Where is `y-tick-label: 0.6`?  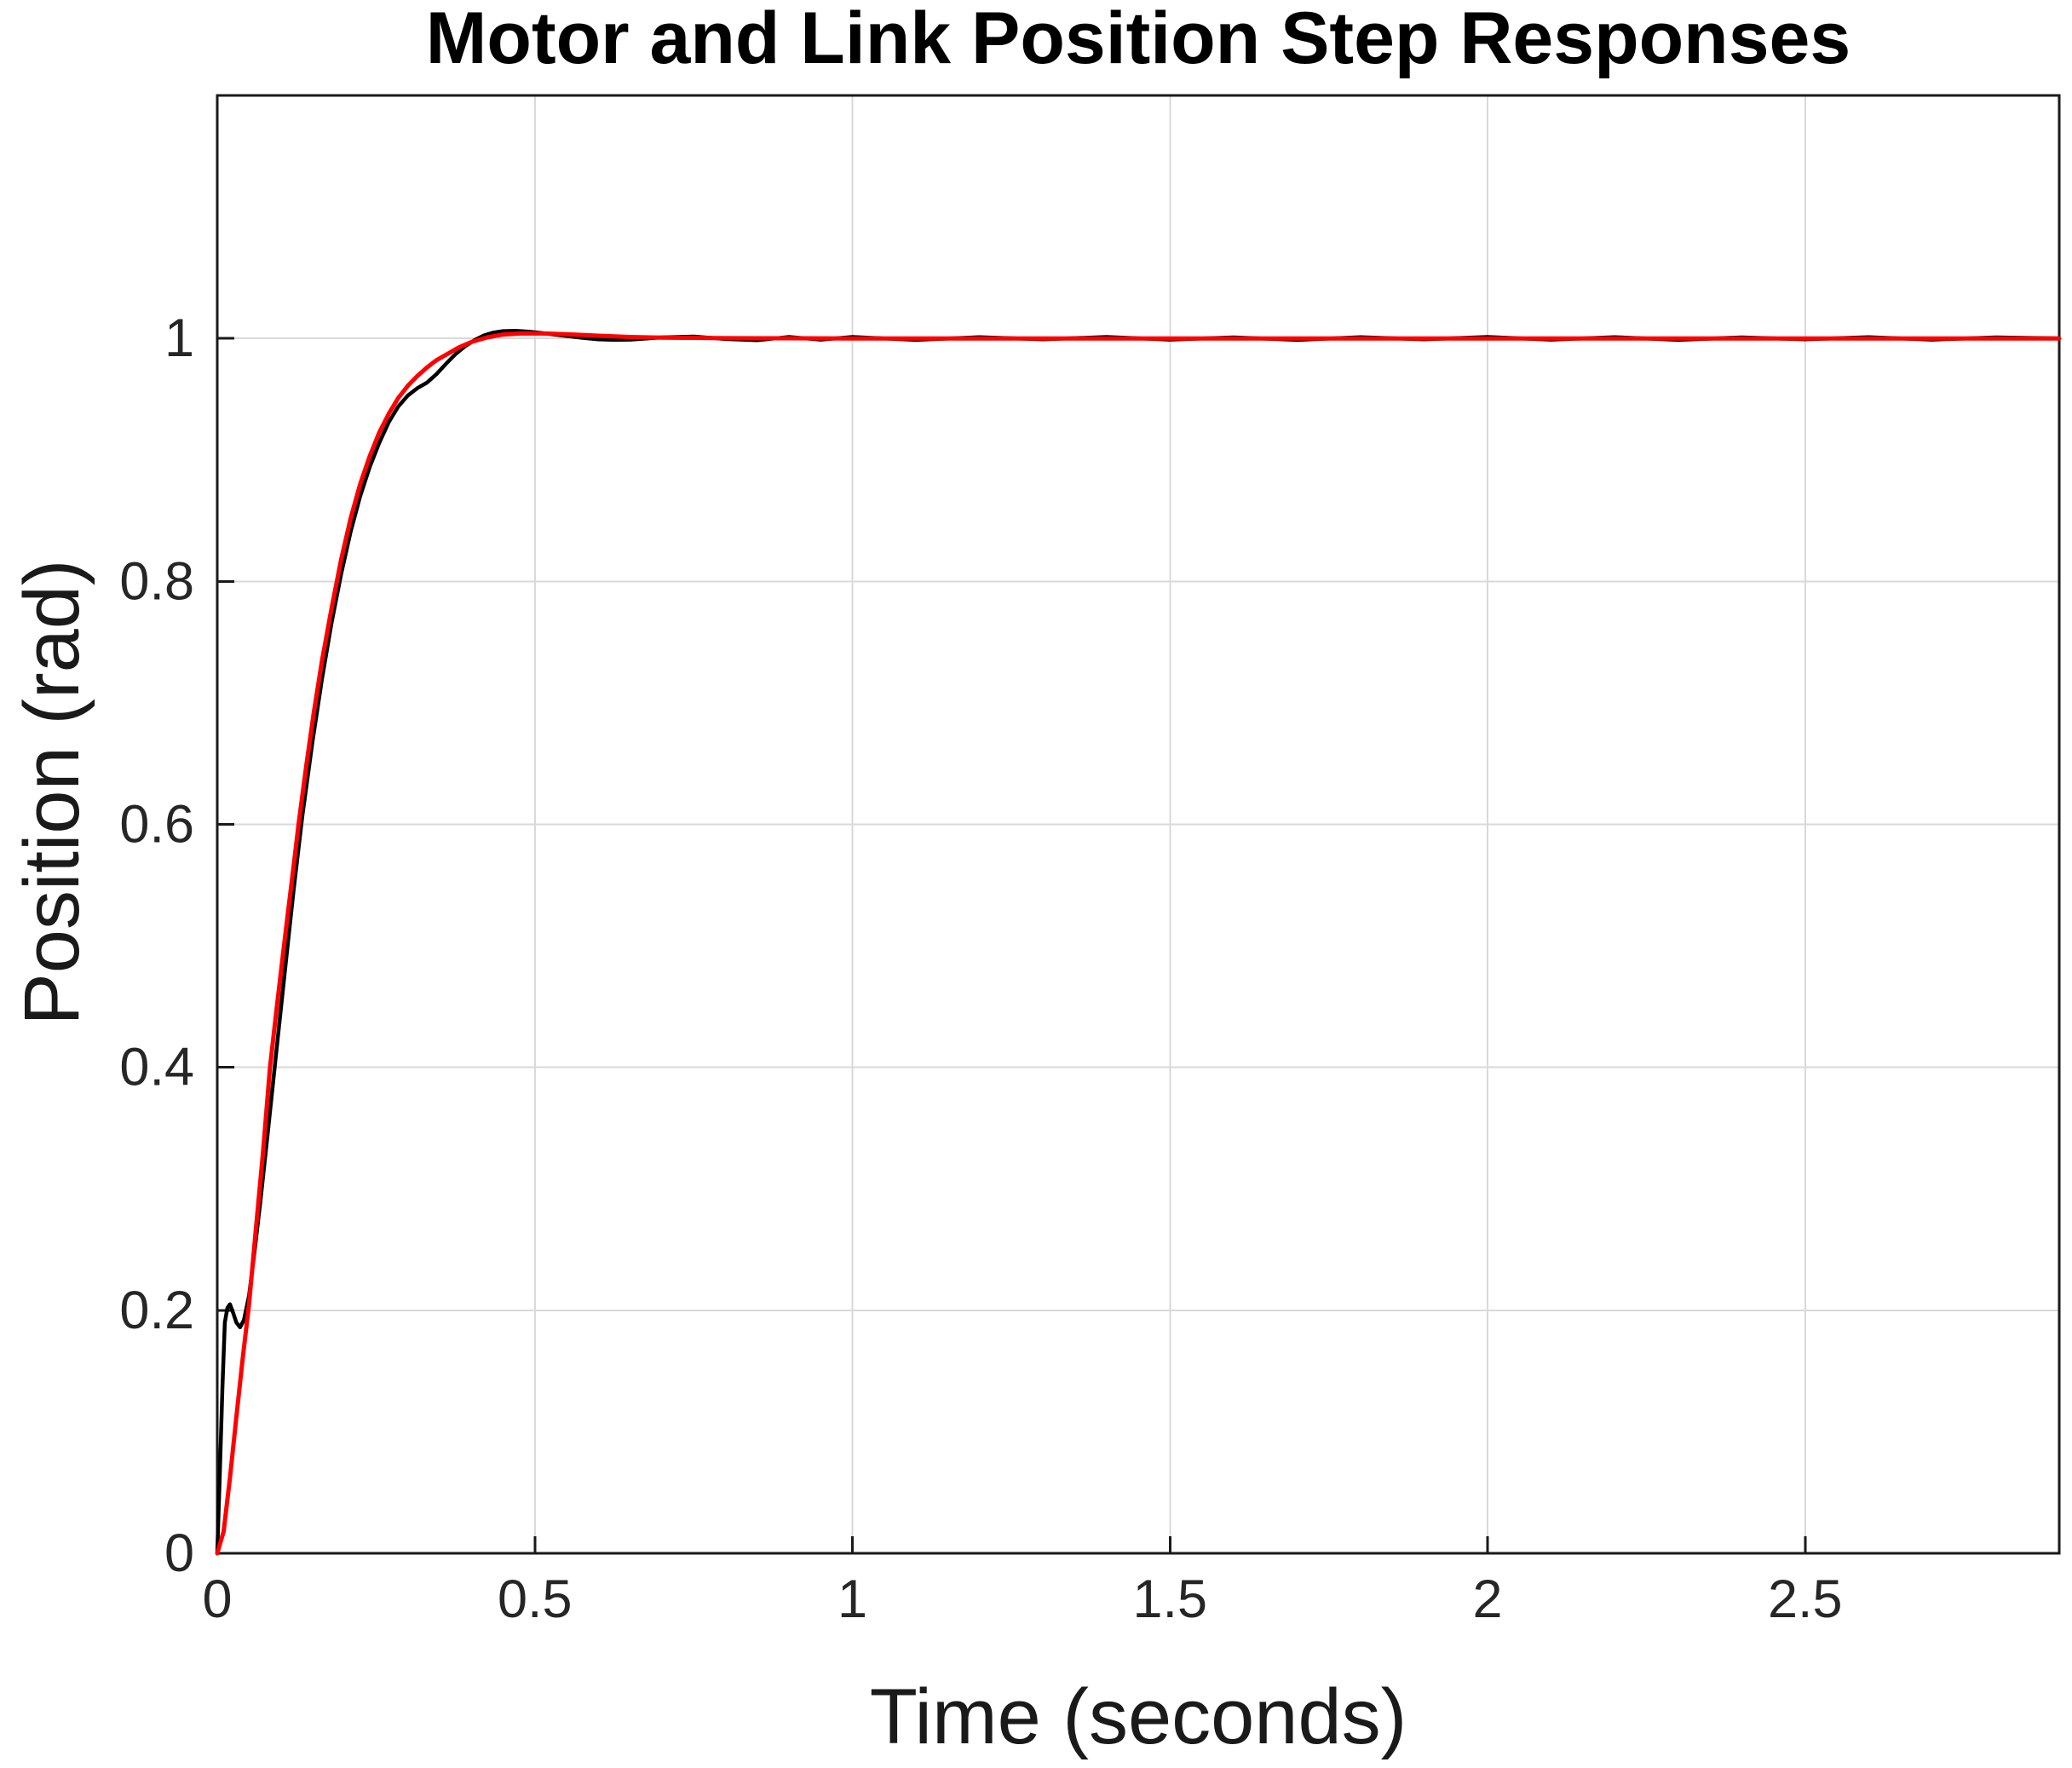
y-tick-label: 0.6 is located at coordinates (156, 825).